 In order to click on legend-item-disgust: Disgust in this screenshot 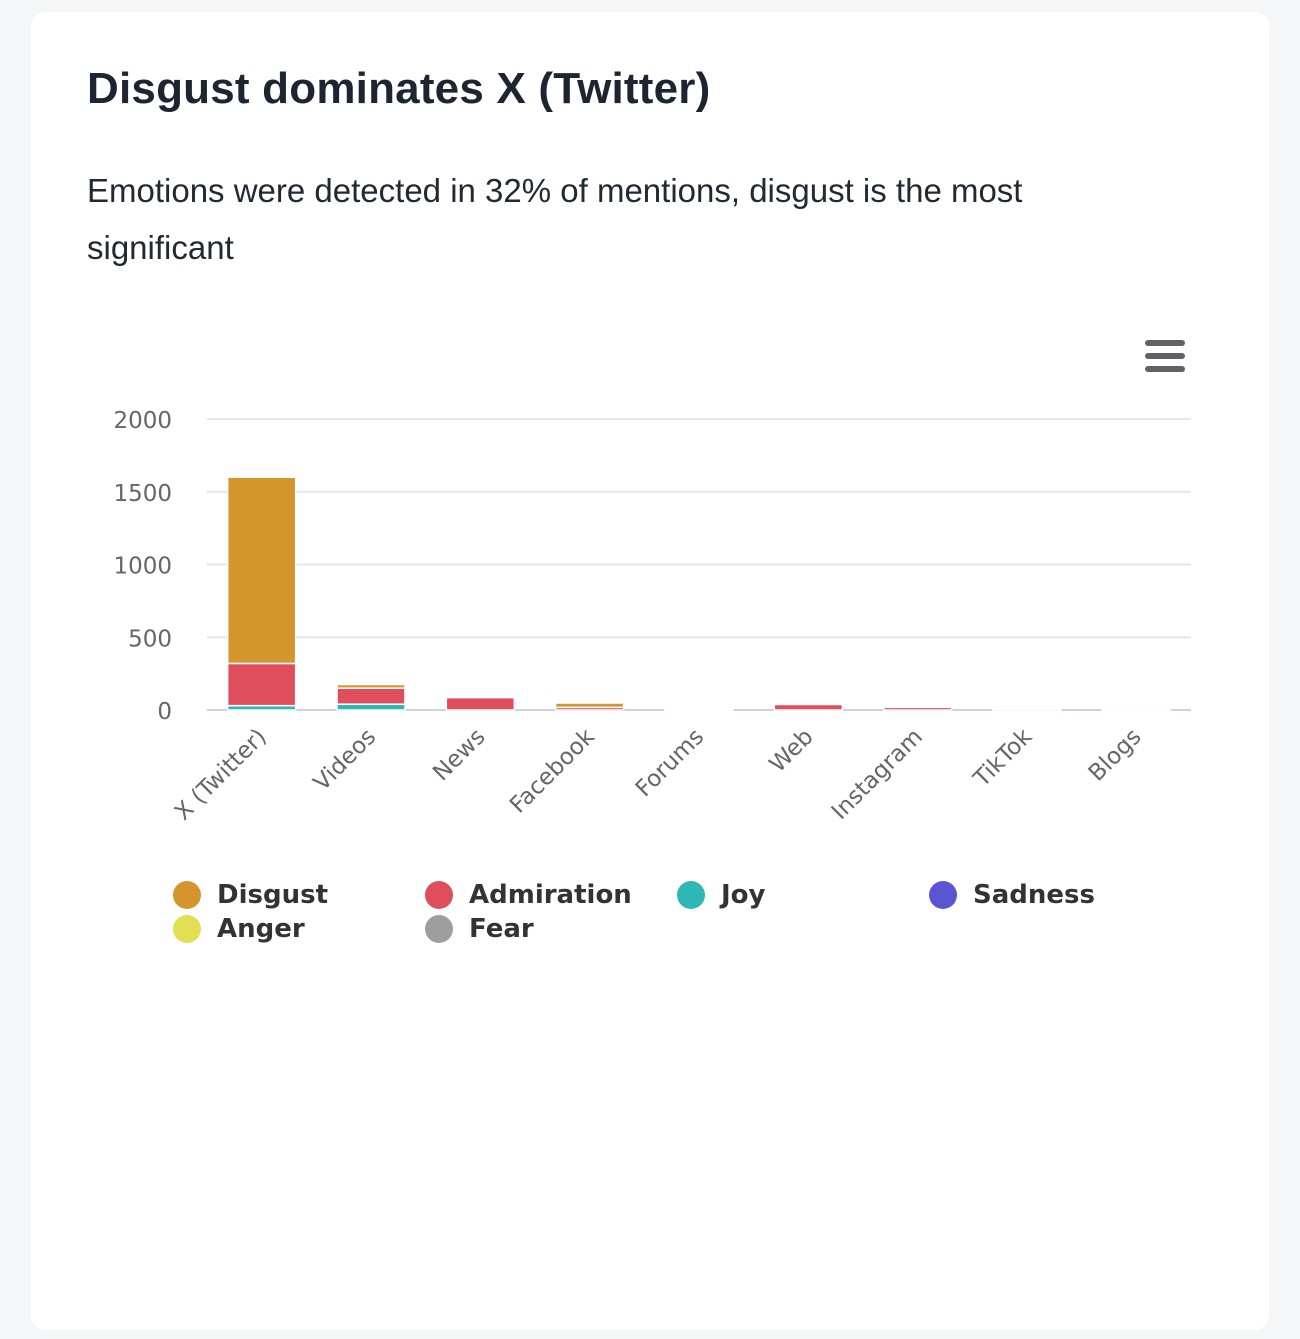, I will do `click(250, 895)`.